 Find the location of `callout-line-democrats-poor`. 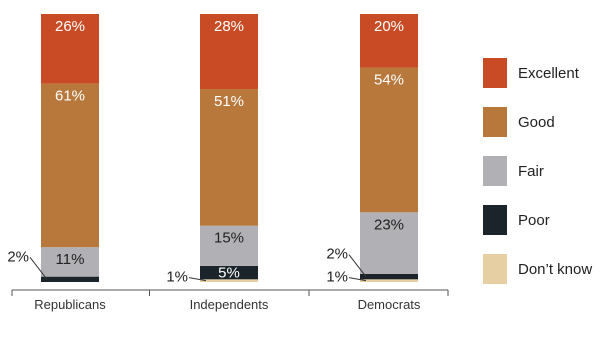

callout-line-democrats-poor is located at coordinates (357, 265).